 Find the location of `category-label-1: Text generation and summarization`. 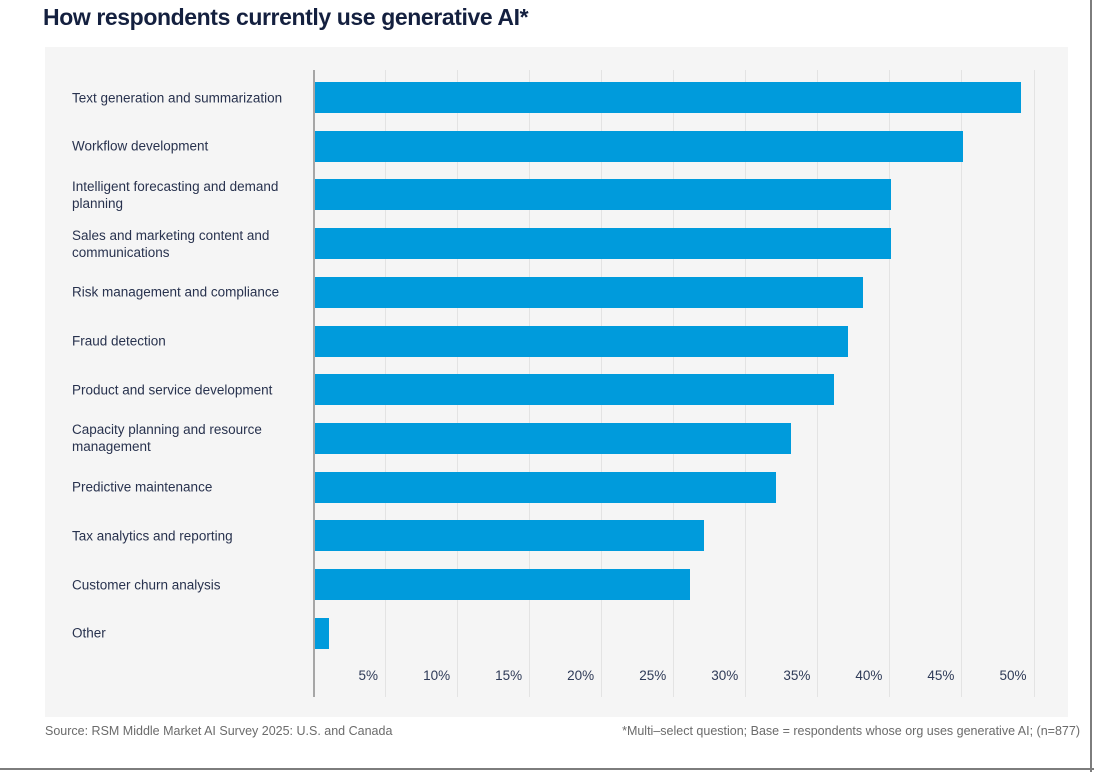

category-label-1: Text generation and summarization is located at coordinates (177, 97).